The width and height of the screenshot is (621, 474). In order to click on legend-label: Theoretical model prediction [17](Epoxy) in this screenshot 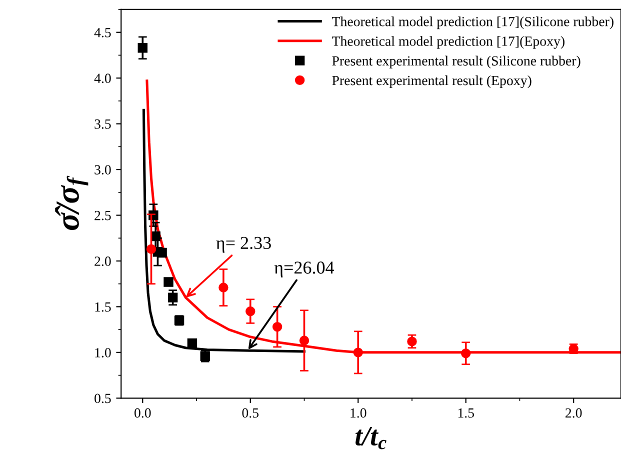, I will do `click(448, 42)`.